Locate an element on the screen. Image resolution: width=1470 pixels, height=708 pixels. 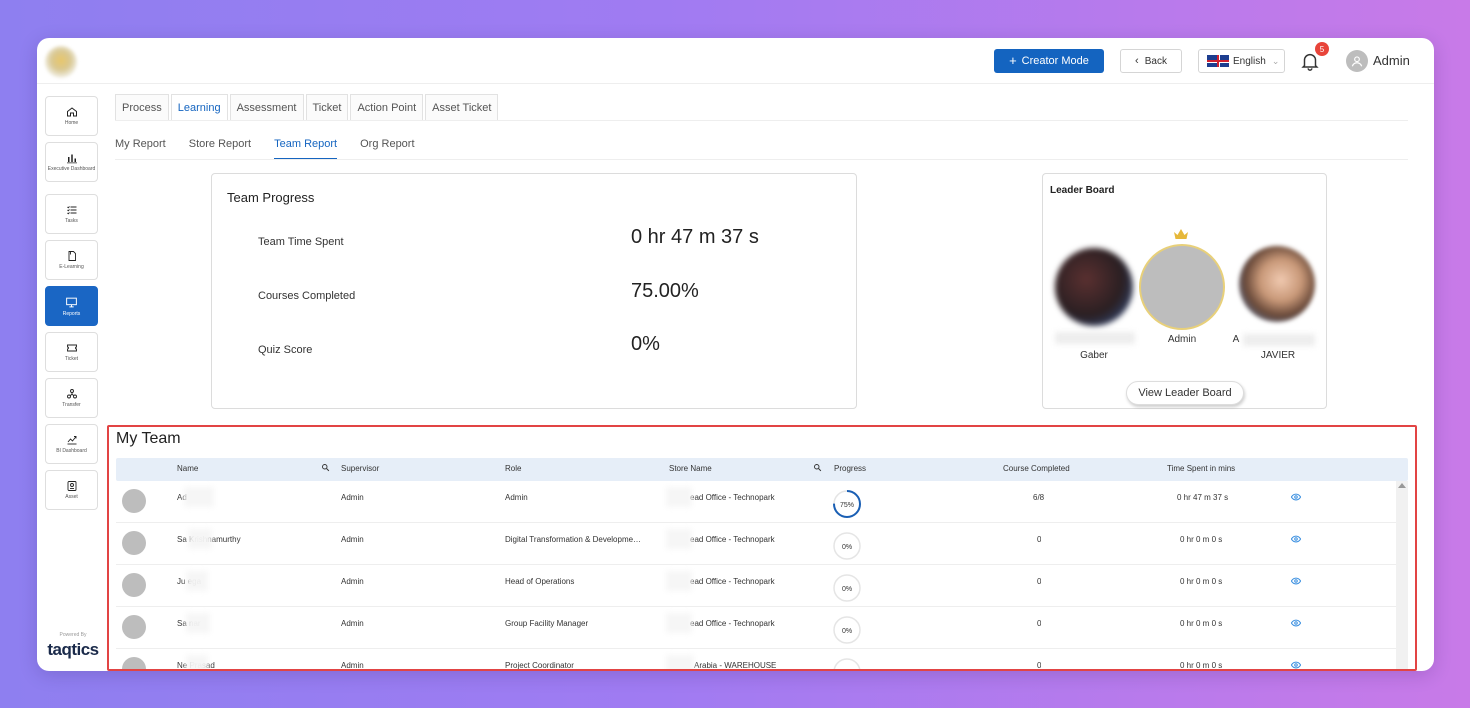
tab-asset-ticket: Asset Ticket is located at coordinates (462, 107).